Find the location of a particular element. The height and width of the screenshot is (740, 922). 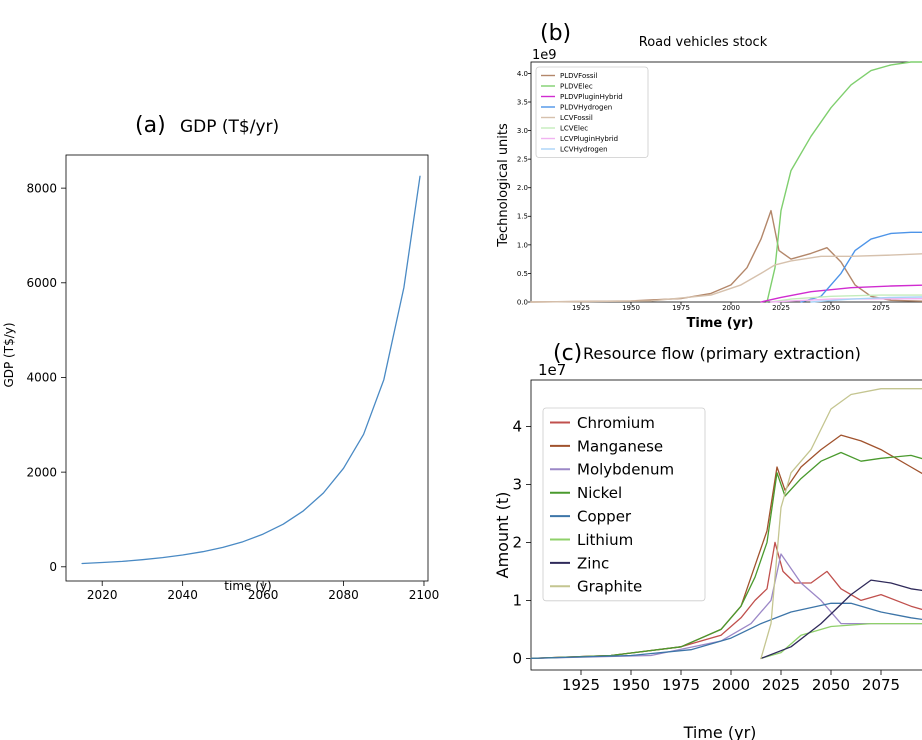

panel-c-y-tick-label: 4 is located at coordinates (517, 427).